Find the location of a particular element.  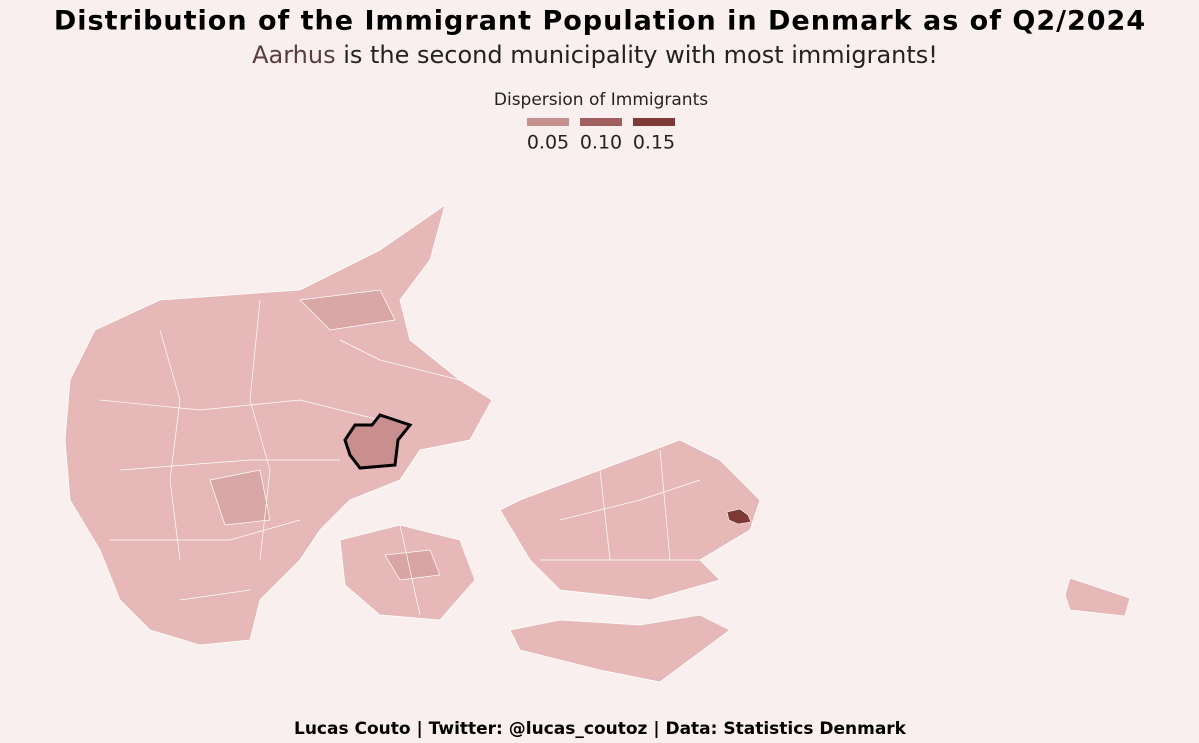

aarhus-outline is located at coordinates (378, 441).